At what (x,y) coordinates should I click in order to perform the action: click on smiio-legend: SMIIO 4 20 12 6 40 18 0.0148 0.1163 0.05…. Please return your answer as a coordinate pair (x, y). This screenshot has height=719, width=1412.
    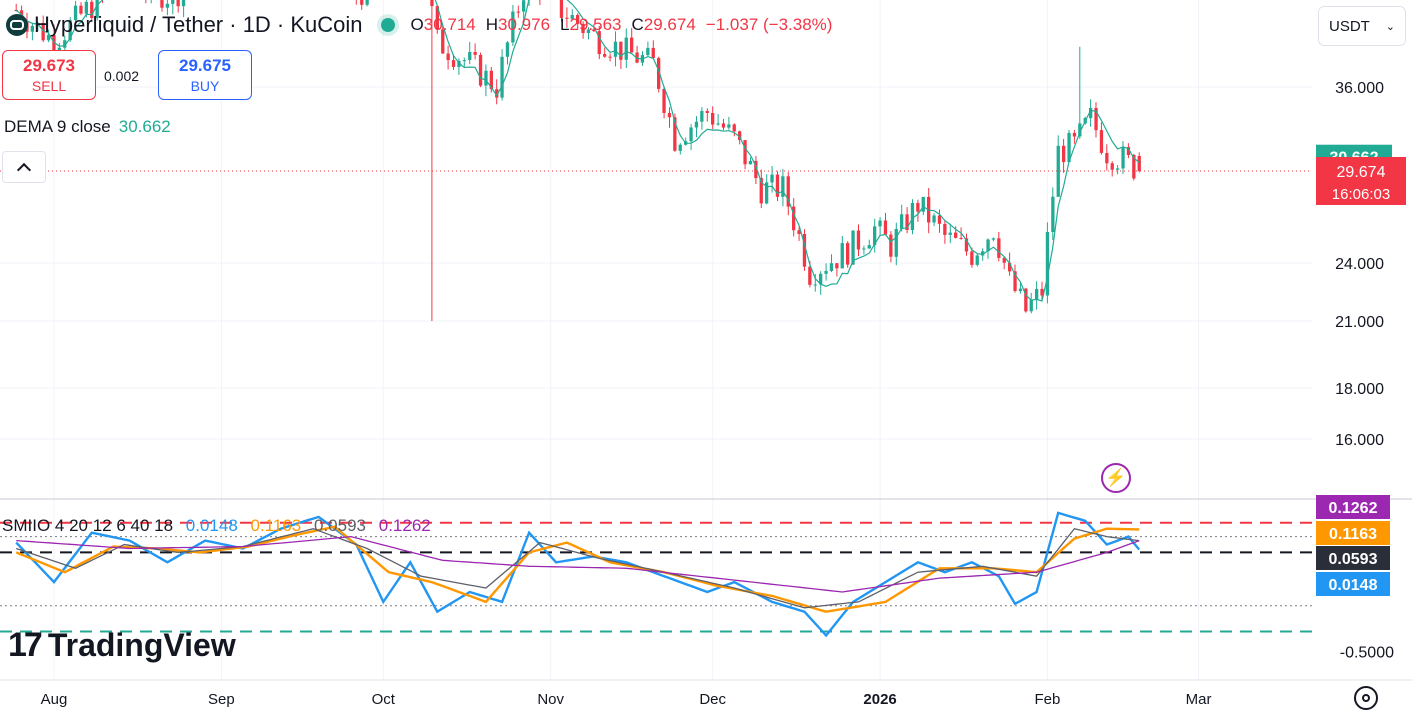
    Looking at the image, I should click on (216, 526).